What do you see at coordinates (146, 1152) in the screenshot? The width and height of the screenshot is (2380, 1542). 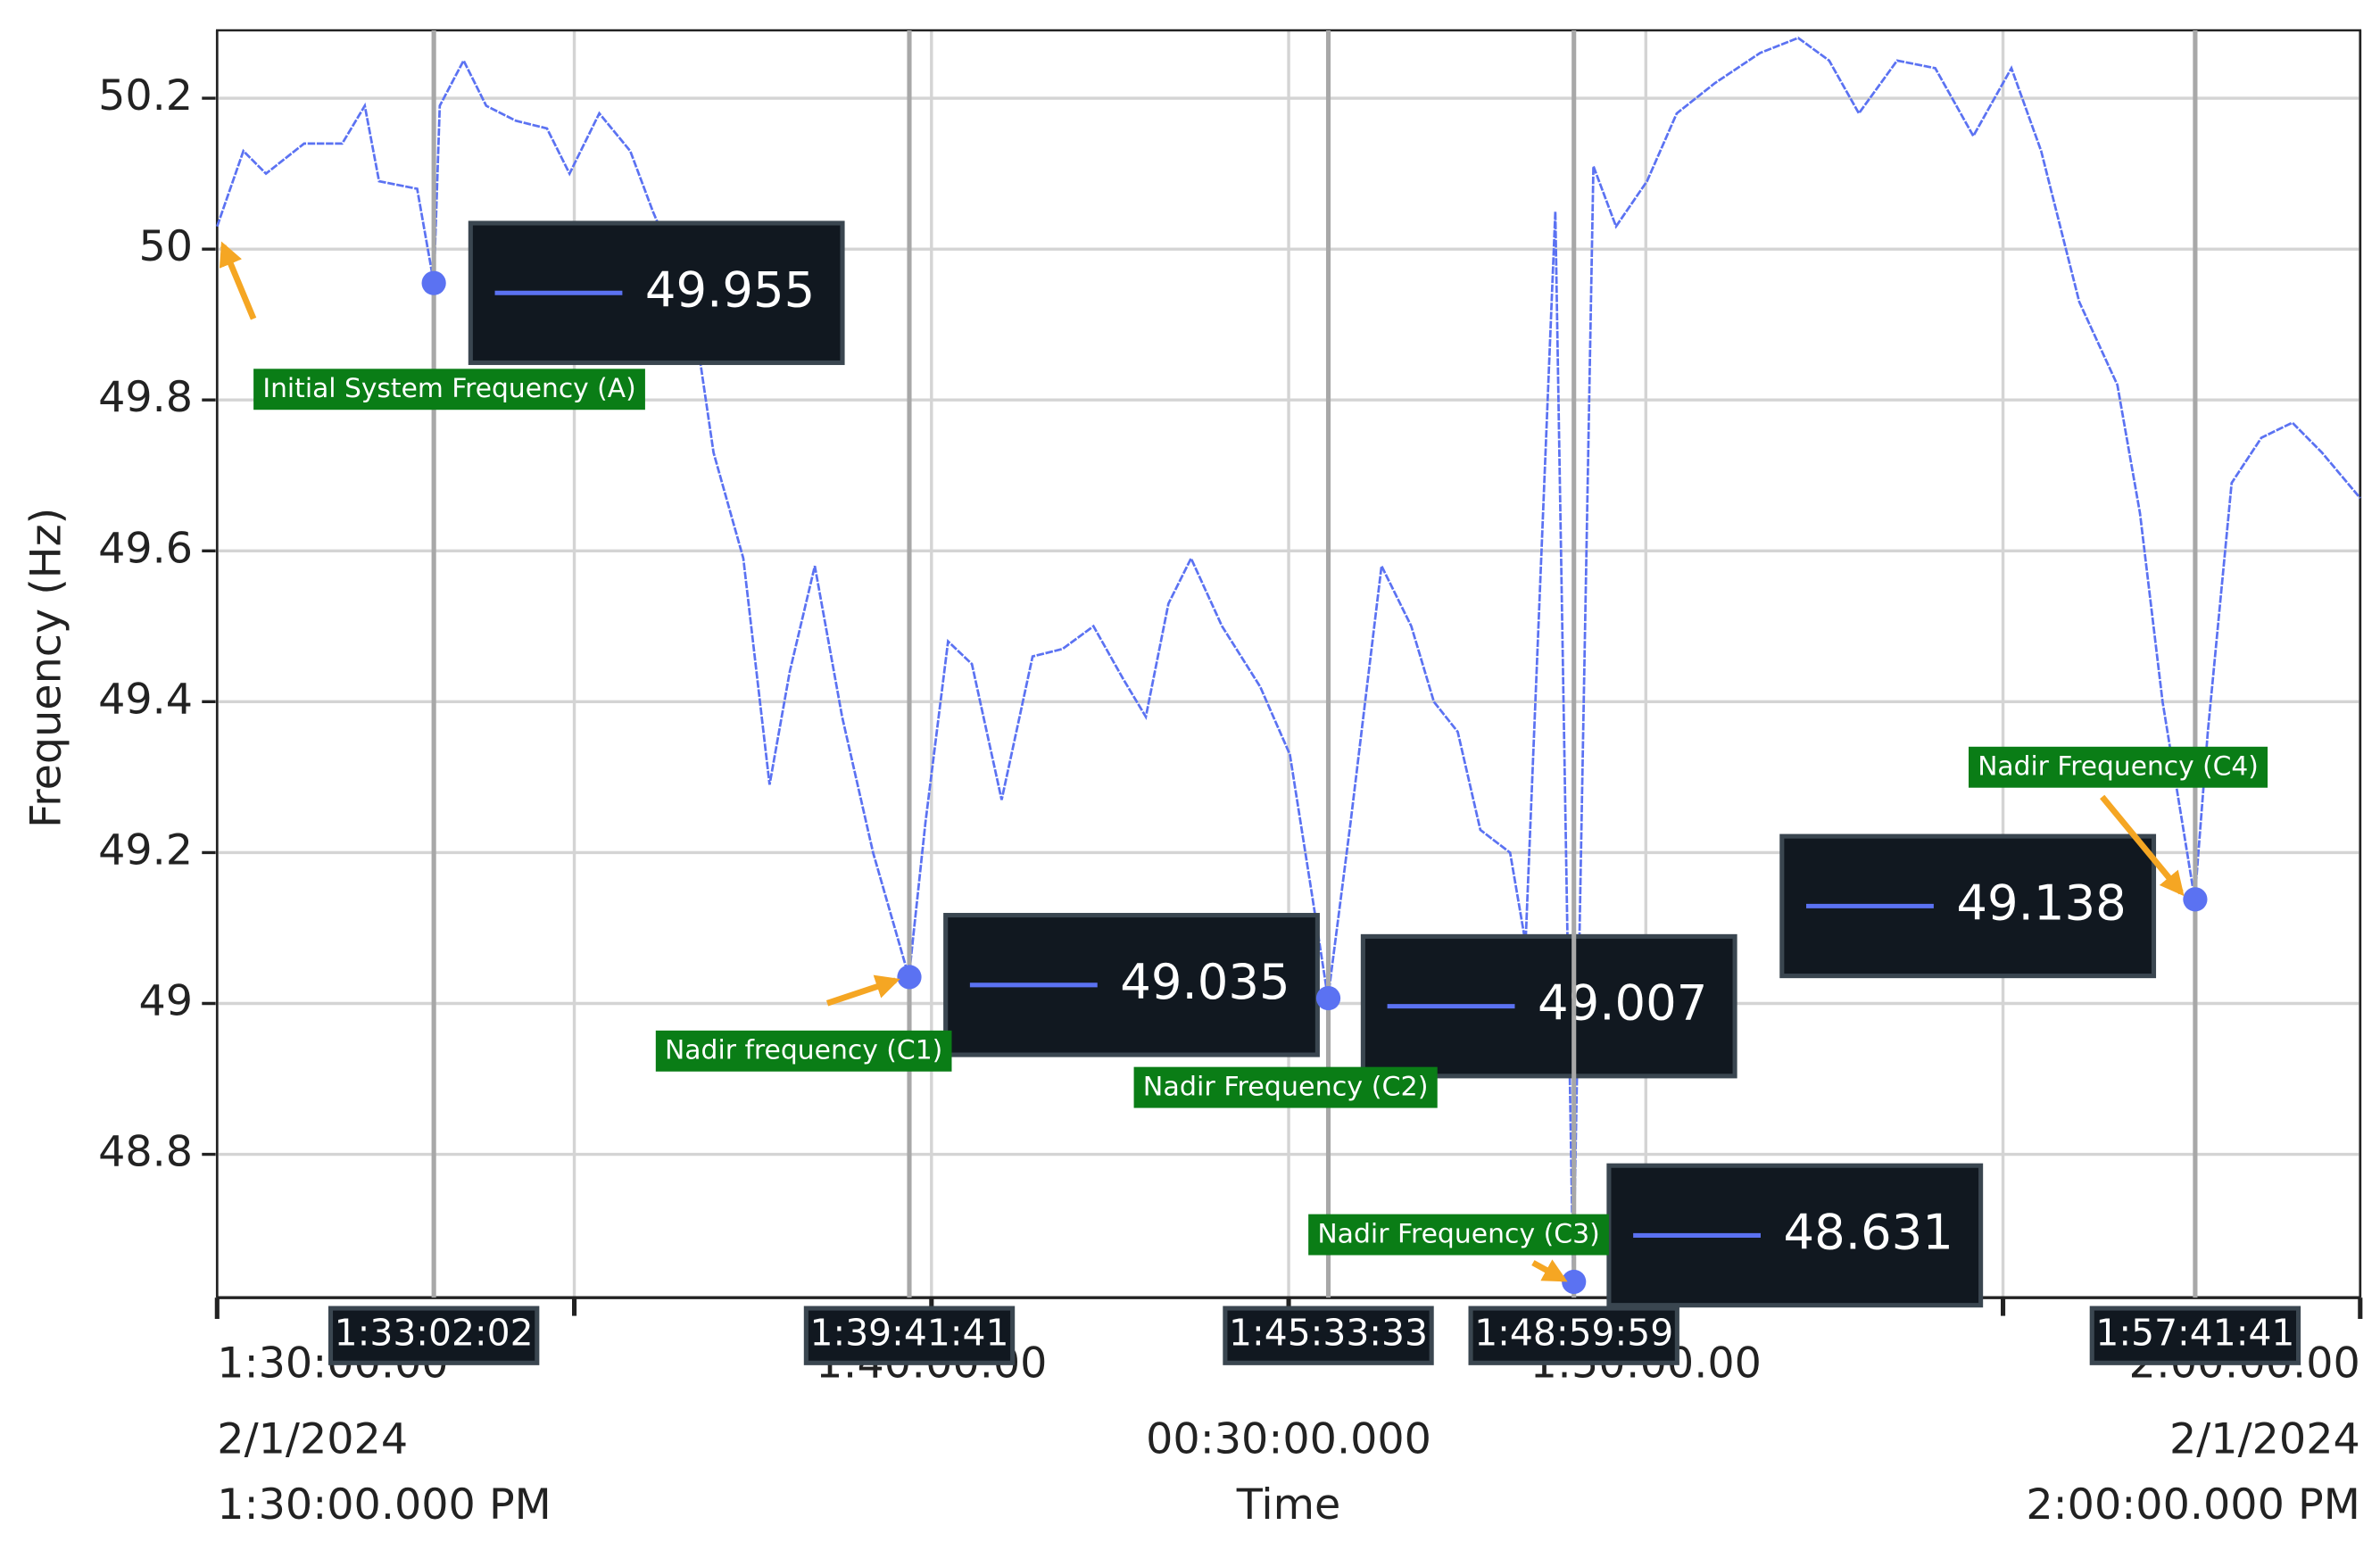 I see `y-tick-label: 48.8` at bounding box center [146, 1152].